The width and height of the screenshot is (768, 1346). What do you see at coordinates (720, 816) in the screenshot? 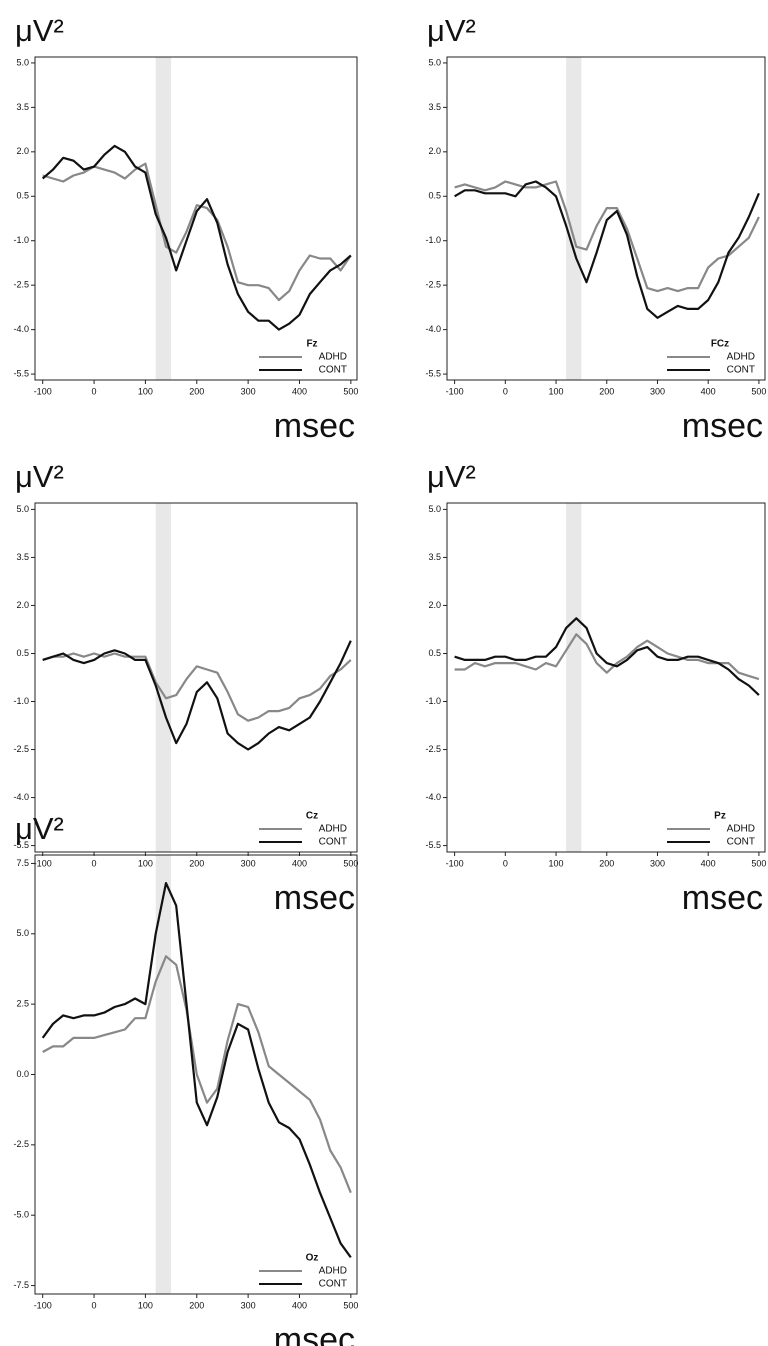
I see `legend-title: Pz` at bounding box center [720, 816].